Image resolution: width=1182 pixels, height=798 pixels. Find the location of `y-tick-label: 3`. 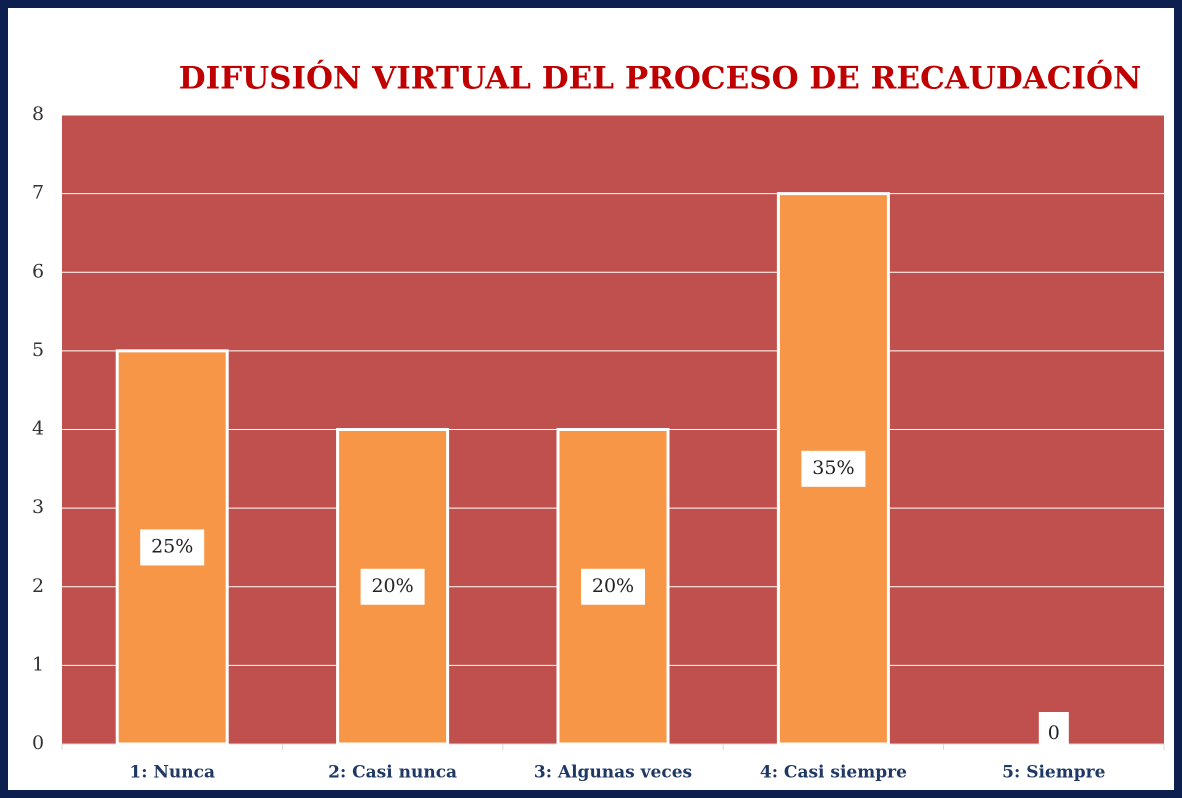

y-tick-label: 3 is located at coordinates (38, 507).